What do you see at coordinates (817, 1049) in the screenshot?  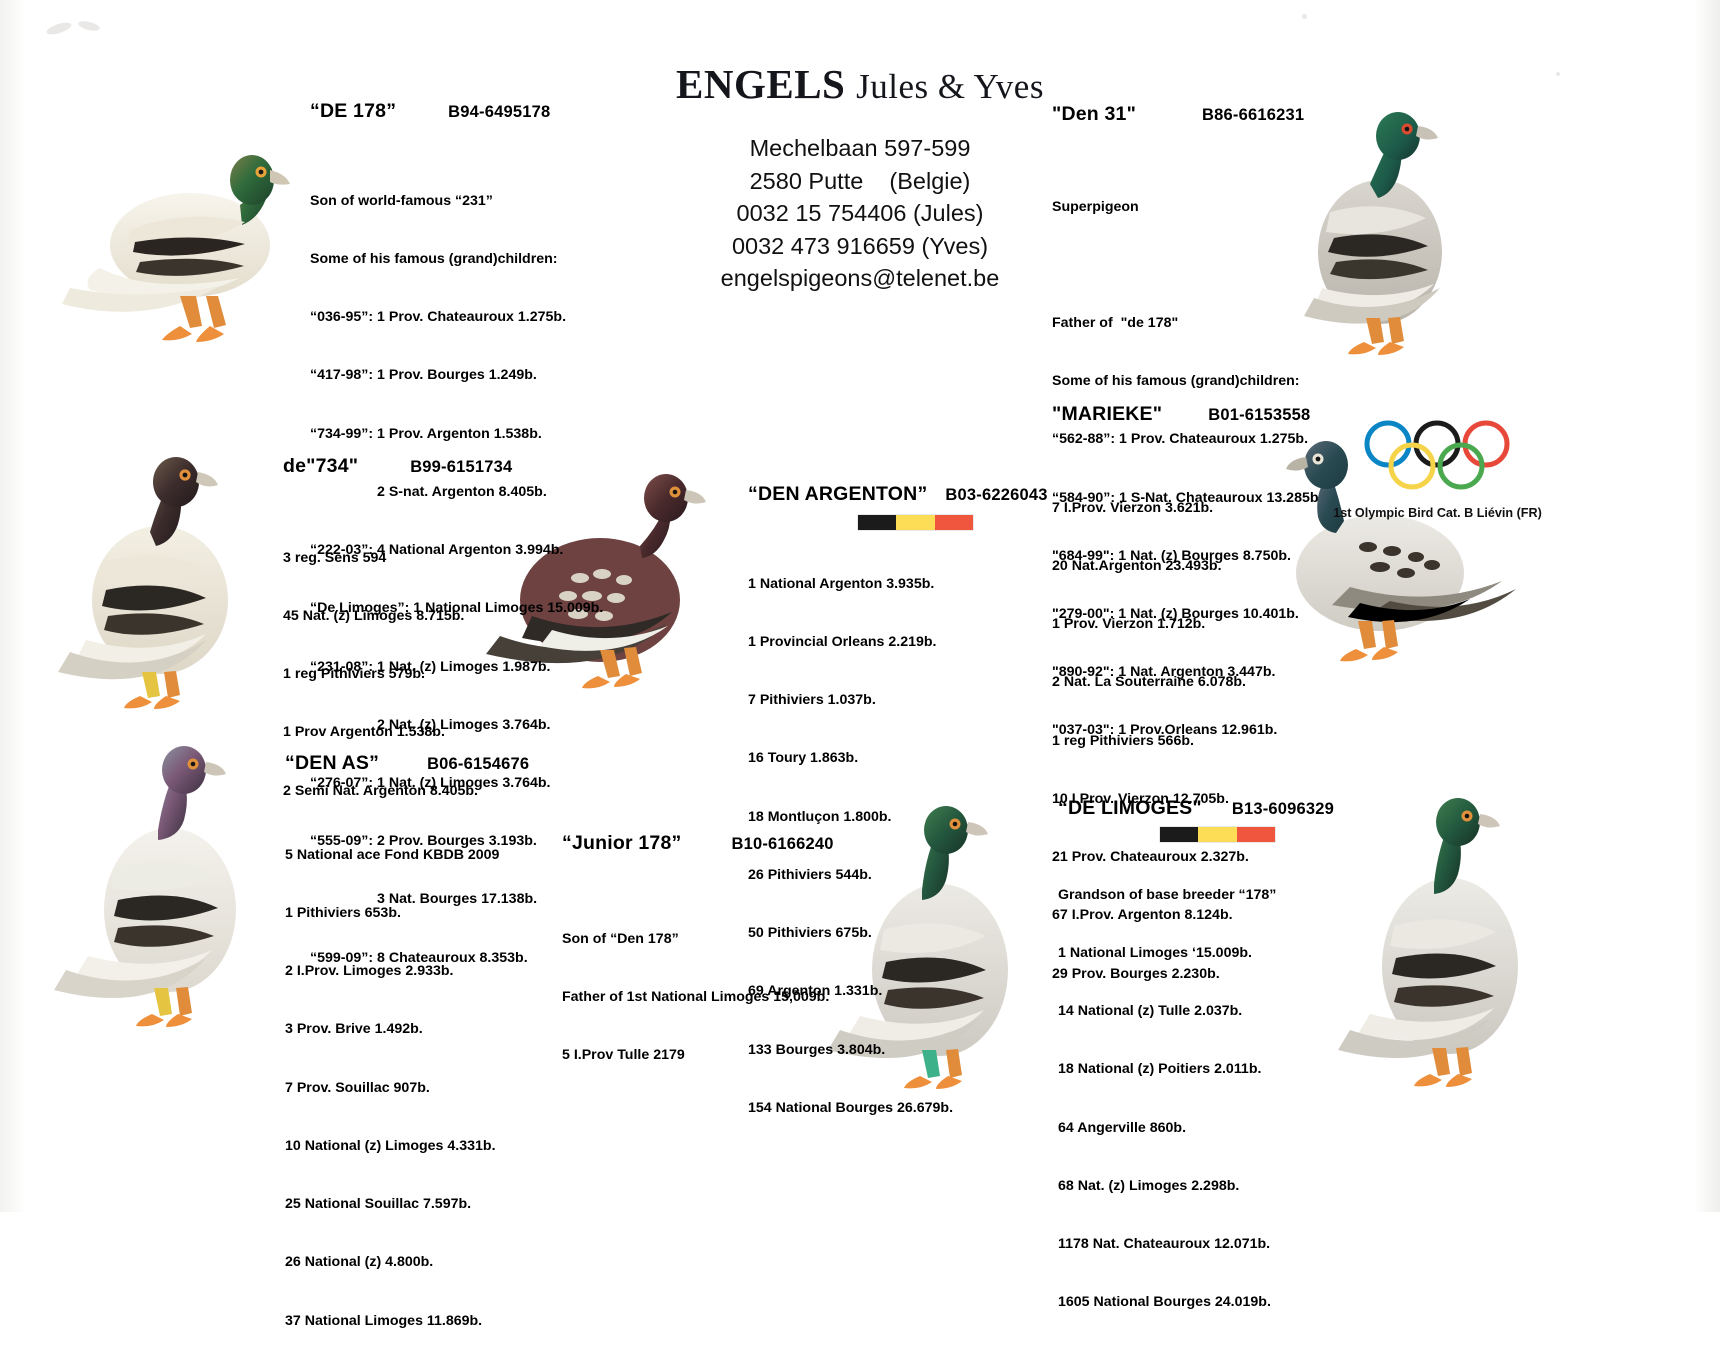 I see `palmares-line: 133 Bourges 3.804b.` at bounding box center [817, 1049].